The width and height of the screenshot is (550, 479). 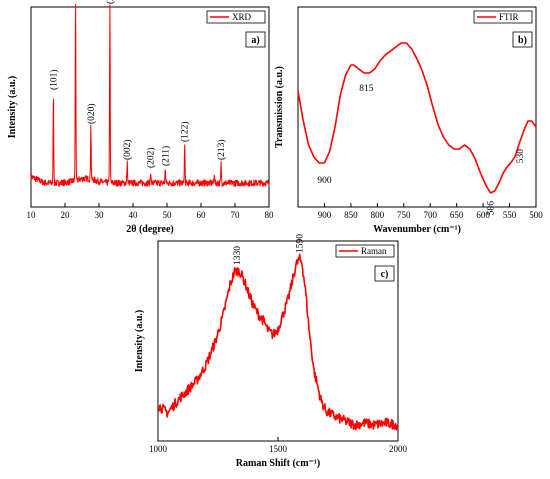 I want to click on peak-label: 1590, so click(x=301, y=243).